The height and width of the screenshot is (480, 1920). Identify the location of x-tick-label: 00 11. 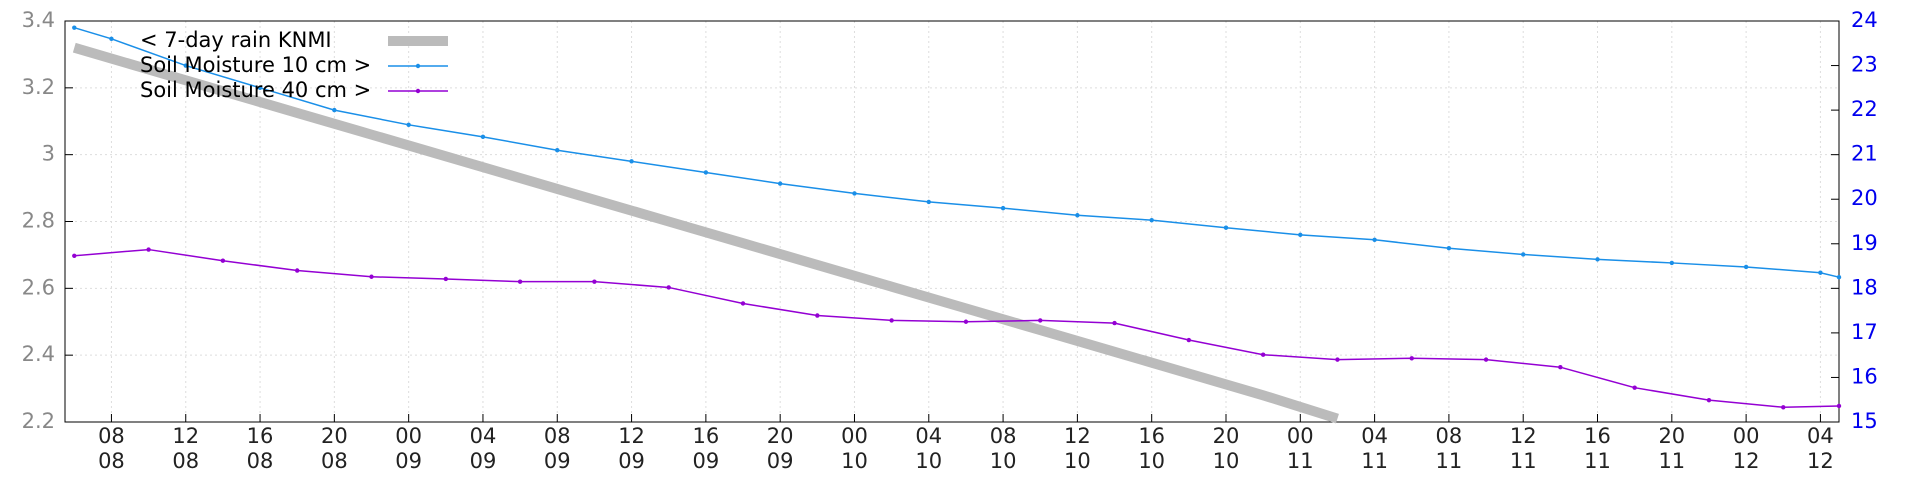
(1300, 448).